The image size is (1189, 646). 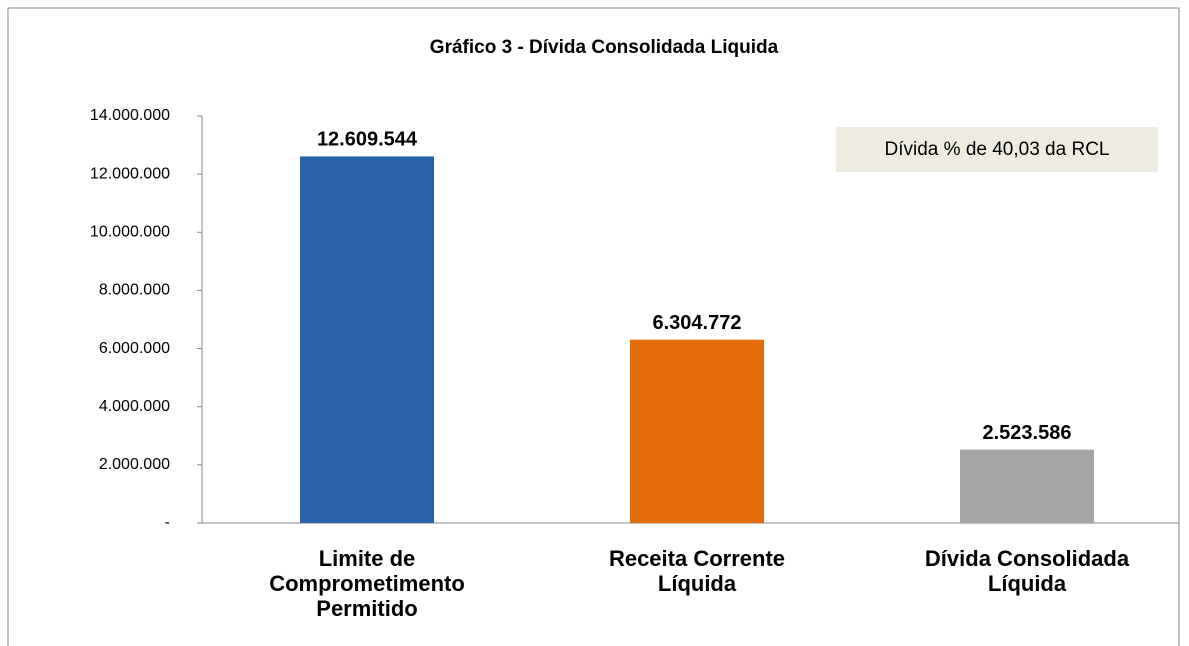 What do you see at coordinates (134, 406) in the screenshot?
I see `y-tick-label: 4.000.000` at bounding box center [134, 406].